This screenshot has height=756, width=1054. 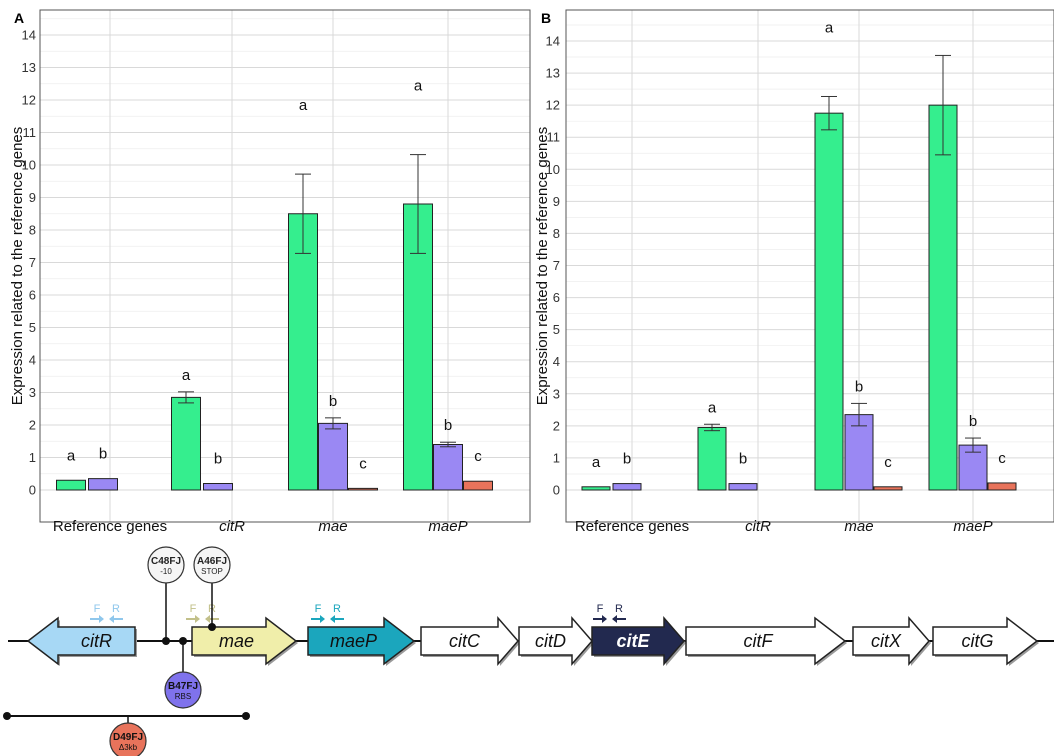 What do you see at coordinates (7, 716) in the screenshot?
I see `deletion-span-start` at bounding box center [7, 716].